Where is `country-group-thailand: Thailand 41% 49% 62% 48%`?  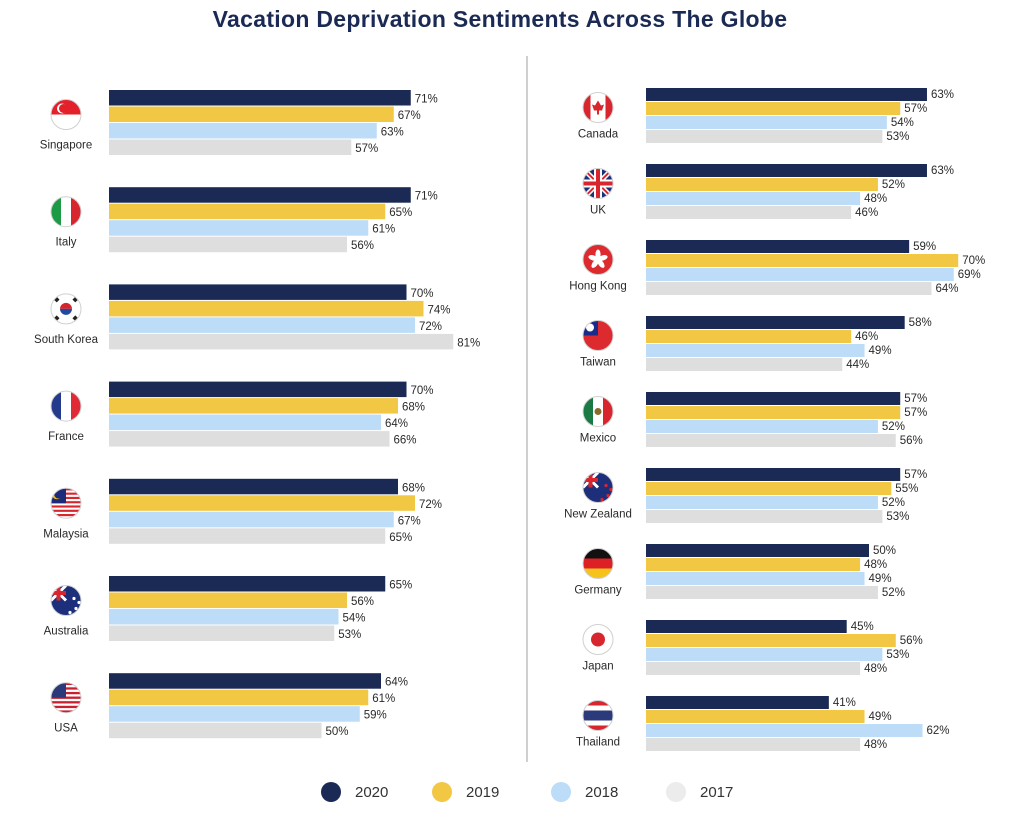 country-group-thailand: Thailand 41% 49% 62% 48% is located at coordinates (763, 723).